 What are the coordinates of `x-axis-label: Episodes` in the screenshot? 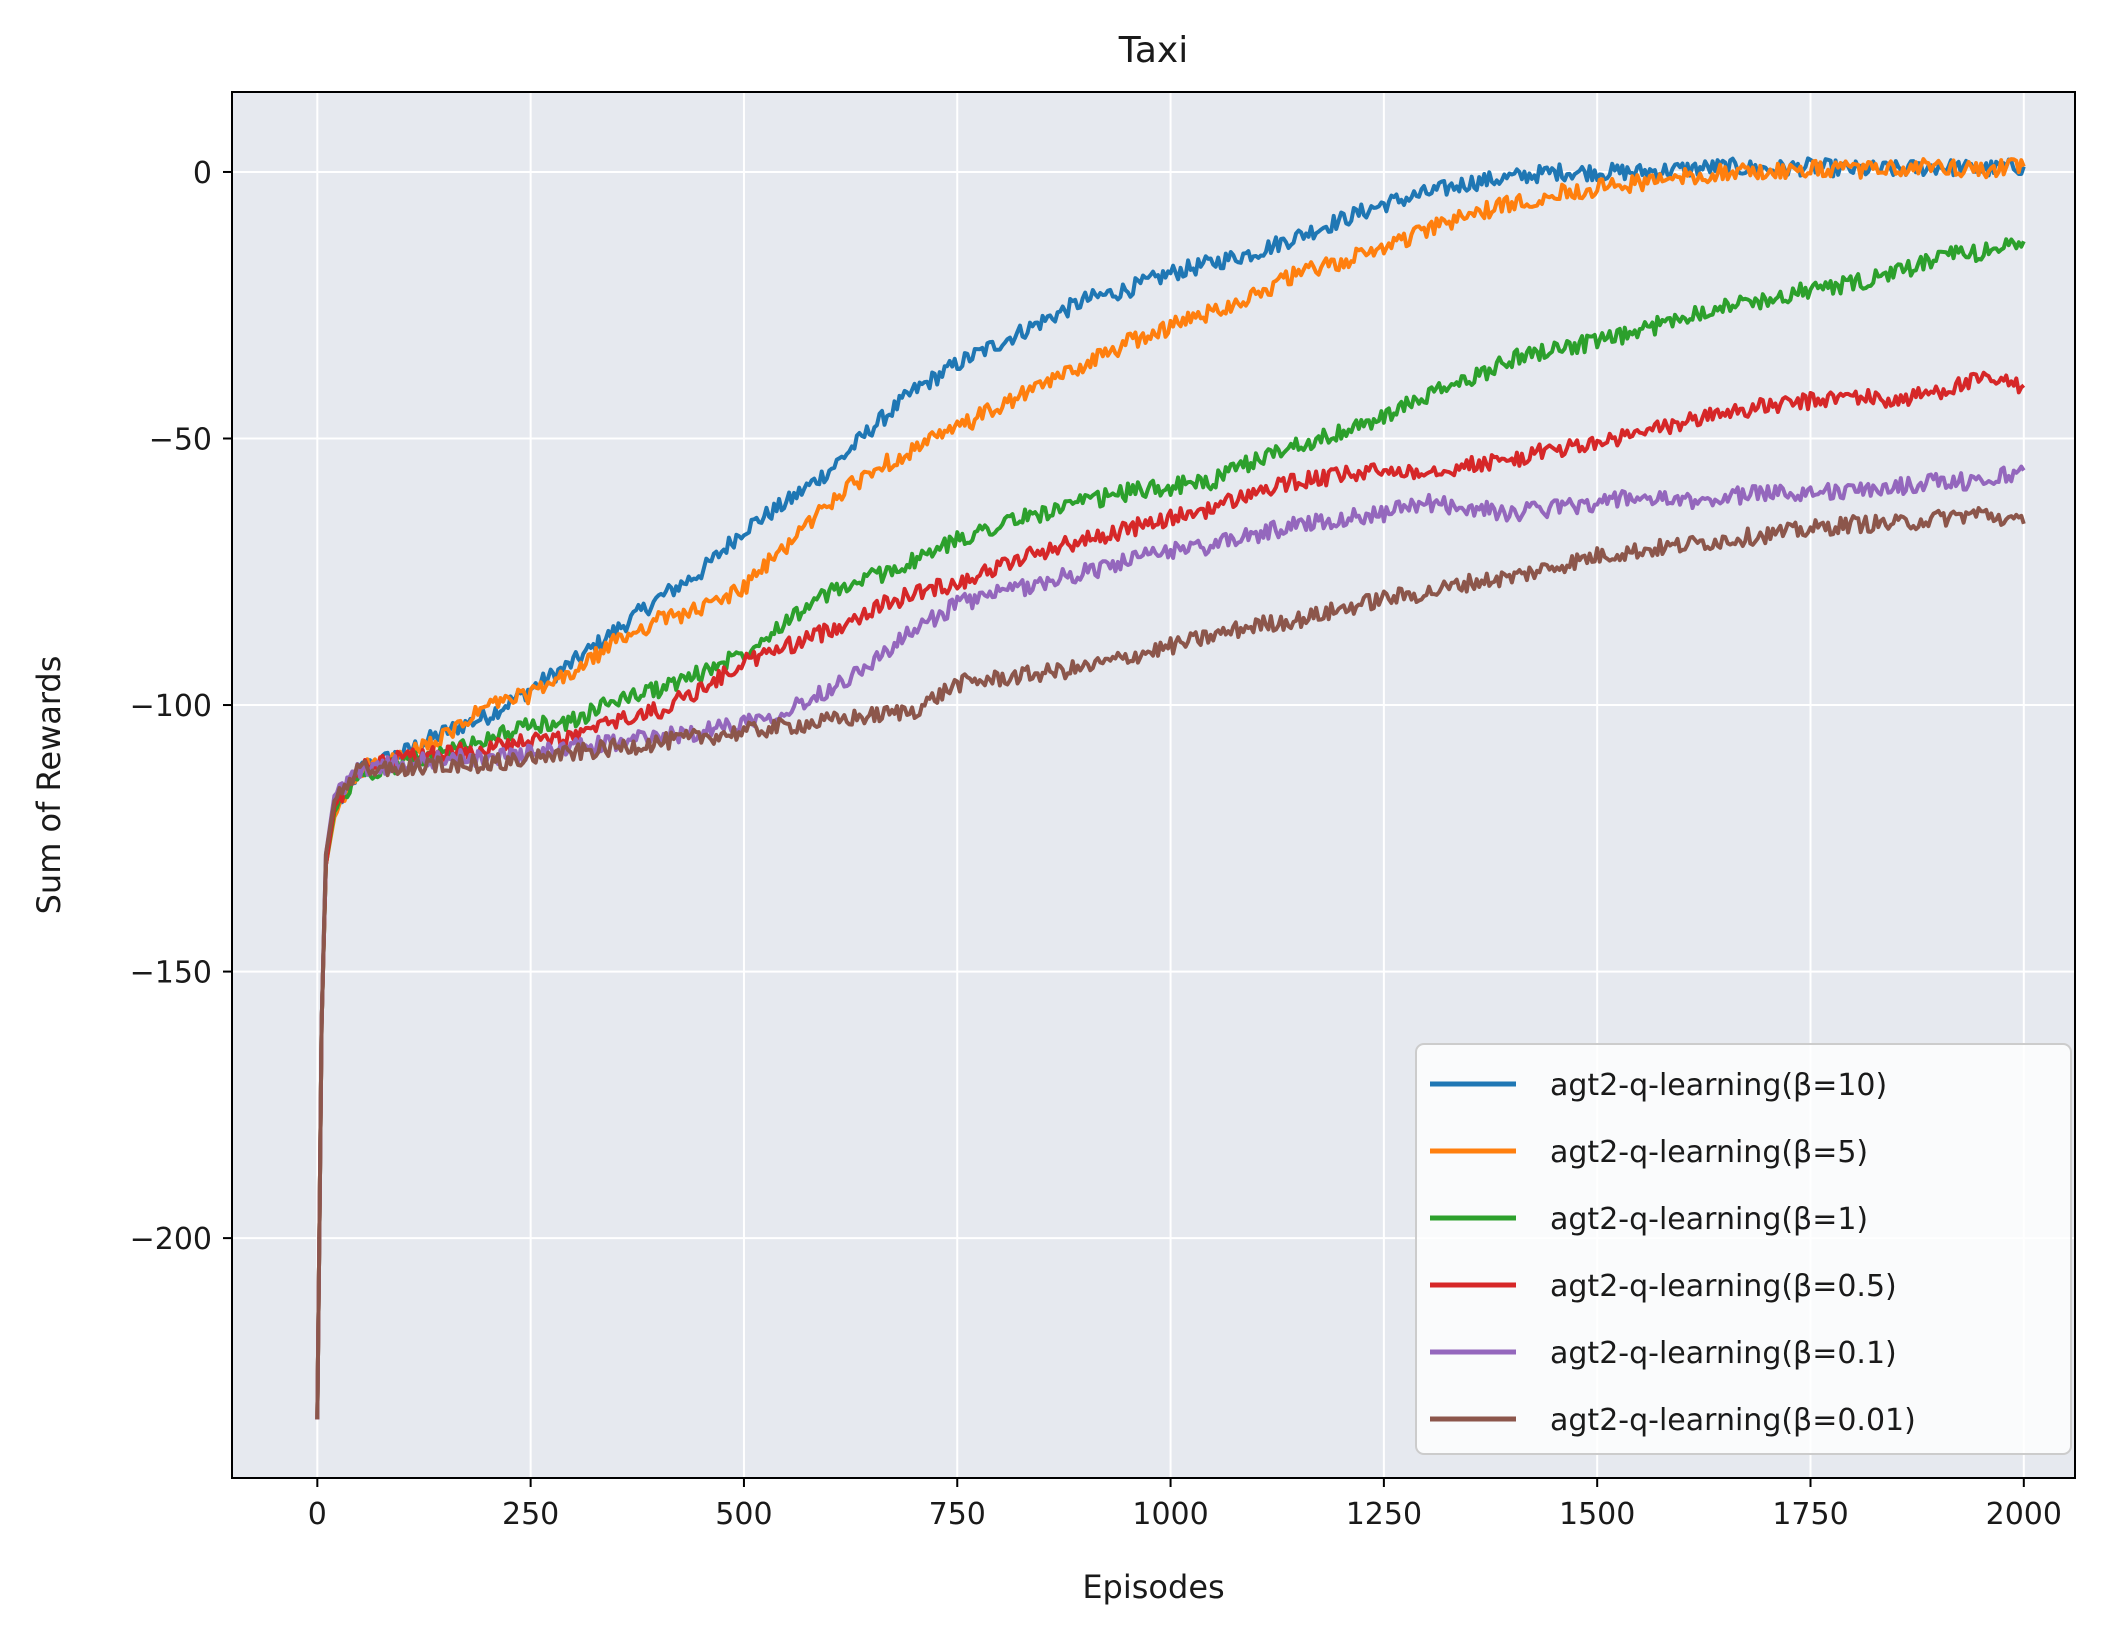 It's located at (1153, 1587).